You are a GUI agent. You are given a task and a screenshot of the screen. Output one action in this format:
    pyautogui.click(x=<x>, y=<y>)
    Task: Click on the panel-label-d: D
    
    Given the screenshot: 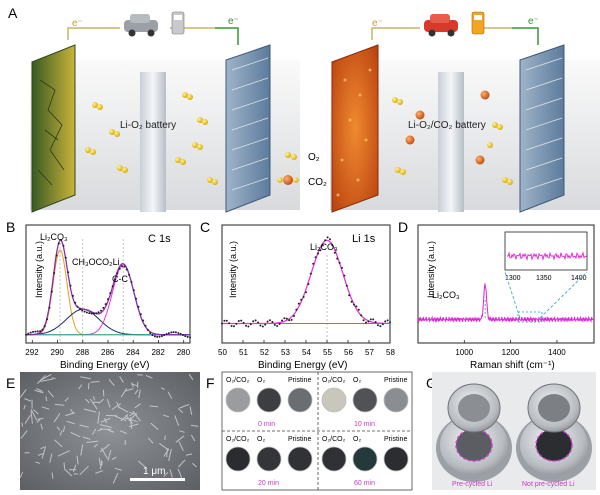 What is the action you would take?
    pyautogui.click(x=403, y=227)
    